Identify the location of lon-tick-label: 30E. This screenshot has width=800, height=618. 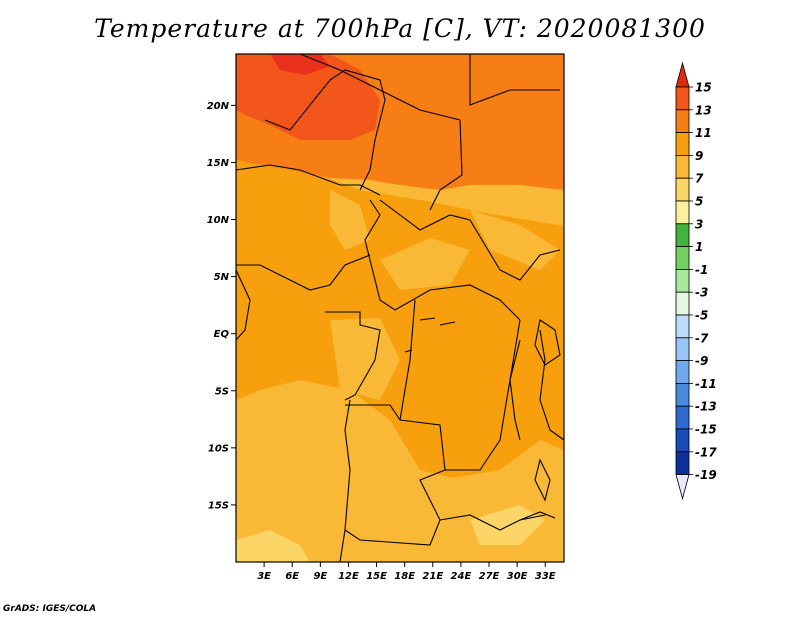
(517, 576).